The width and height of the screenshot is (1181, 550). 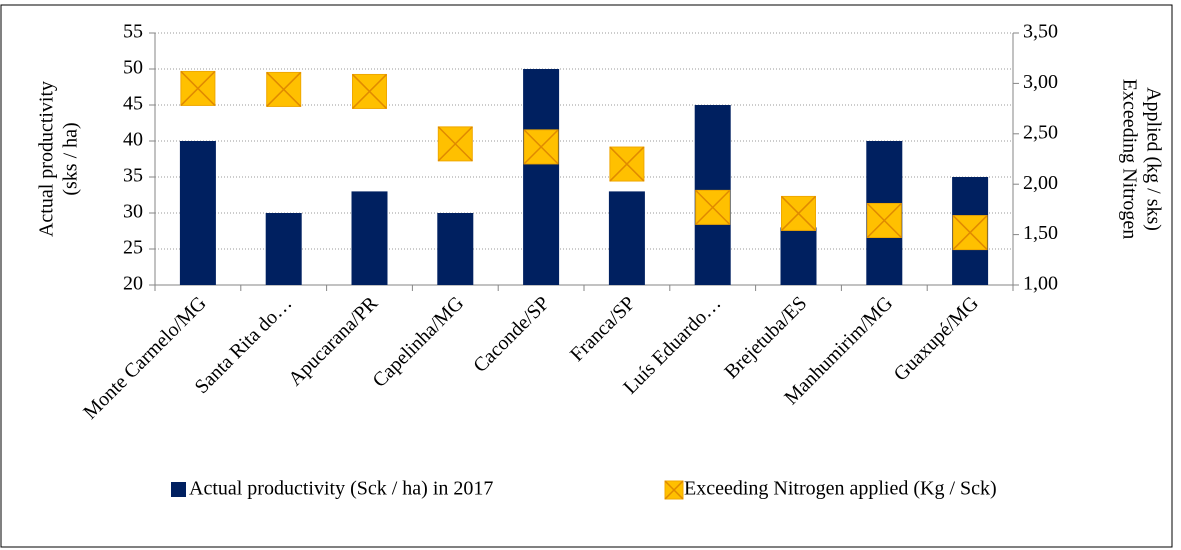 I want to click on y-tick-label: 20, so click(x=133, y=284).